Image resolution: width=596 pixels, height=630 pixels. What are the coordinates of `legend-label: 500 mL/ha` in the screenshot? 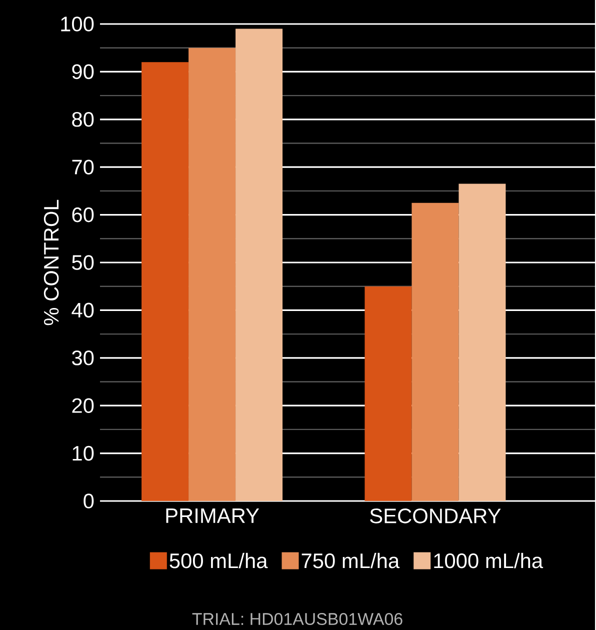 It's located at (219, 560).